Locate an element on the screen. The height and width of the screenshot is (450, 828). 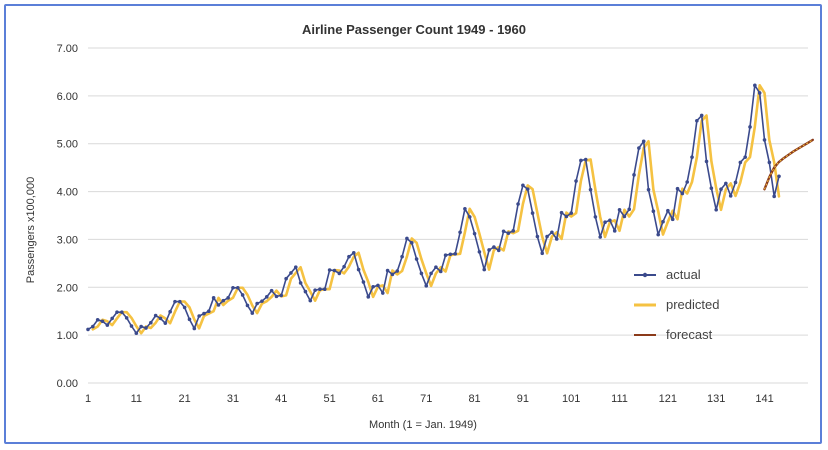
y-tick-label: 2.00 is located at coordinates (67, 288).